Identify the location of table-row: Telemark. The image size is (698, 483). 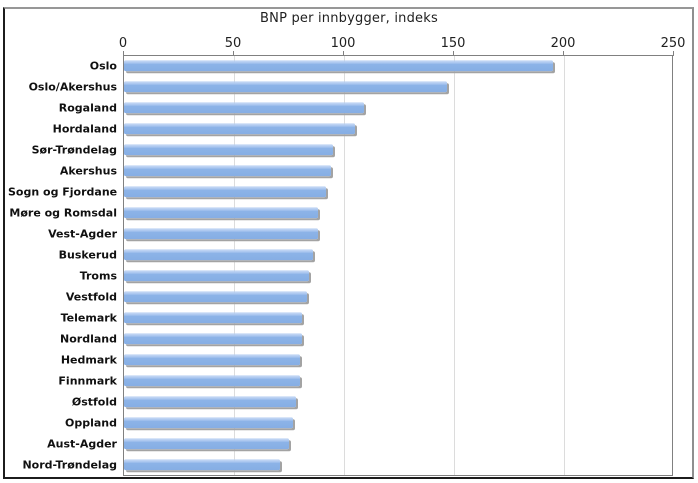
(349, 318).